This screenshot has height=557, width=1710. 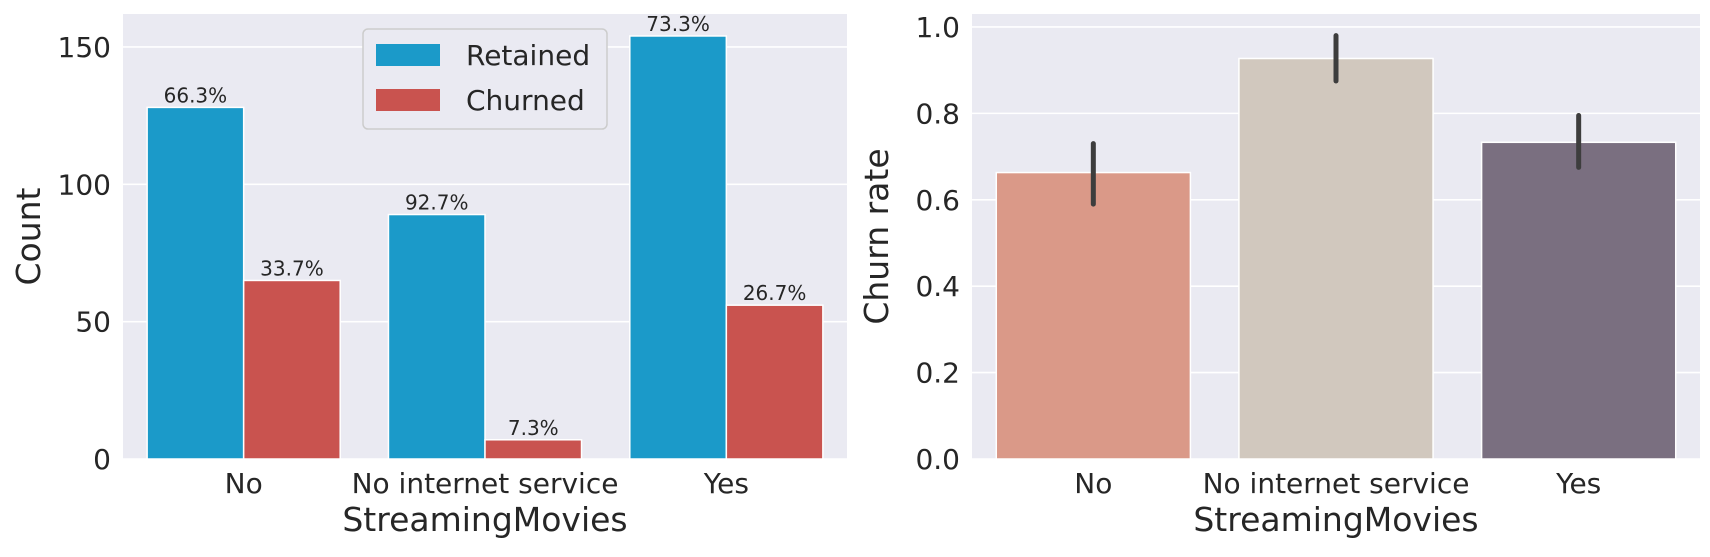 I want to click on bar-value-label: 73.3%, so click(x=678, y=24).